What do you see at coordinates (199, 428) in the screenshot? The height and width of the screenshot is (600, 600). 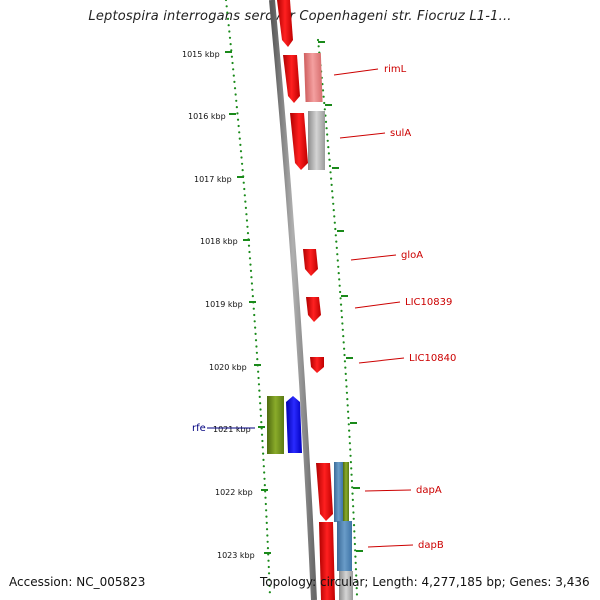 I see `gene-label-rfe: rfe` at bounding box center [199, 428].